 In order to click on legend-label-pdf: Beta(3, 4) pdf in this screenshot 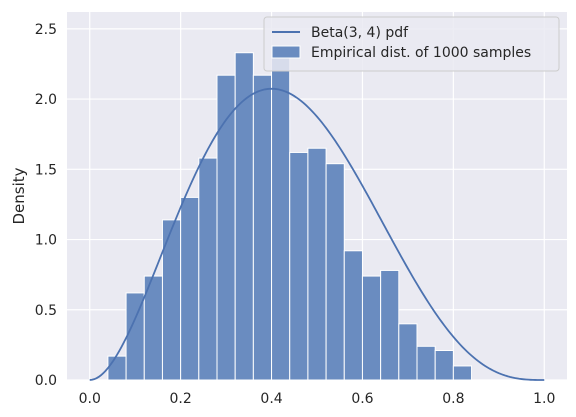, I will do `click(360, 33)`.